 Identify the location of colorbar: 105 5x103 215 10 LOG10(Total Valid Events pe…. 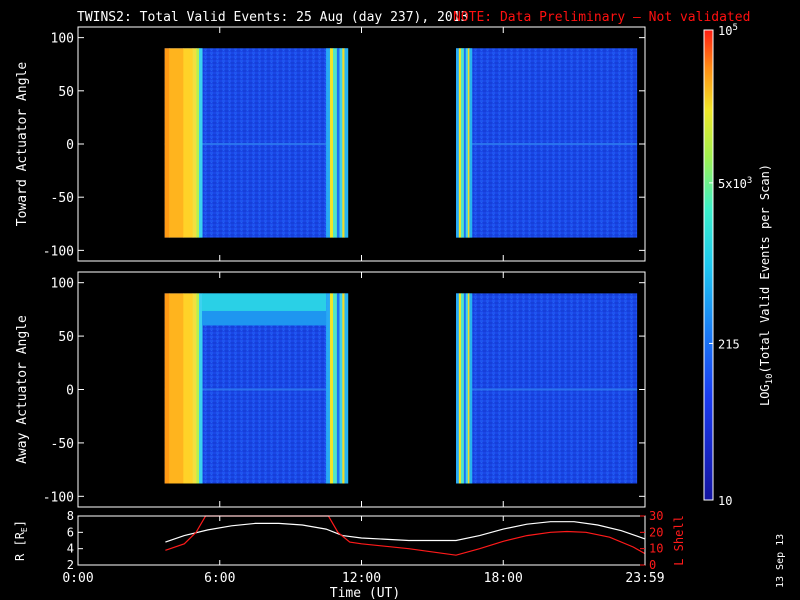
(739, 265).